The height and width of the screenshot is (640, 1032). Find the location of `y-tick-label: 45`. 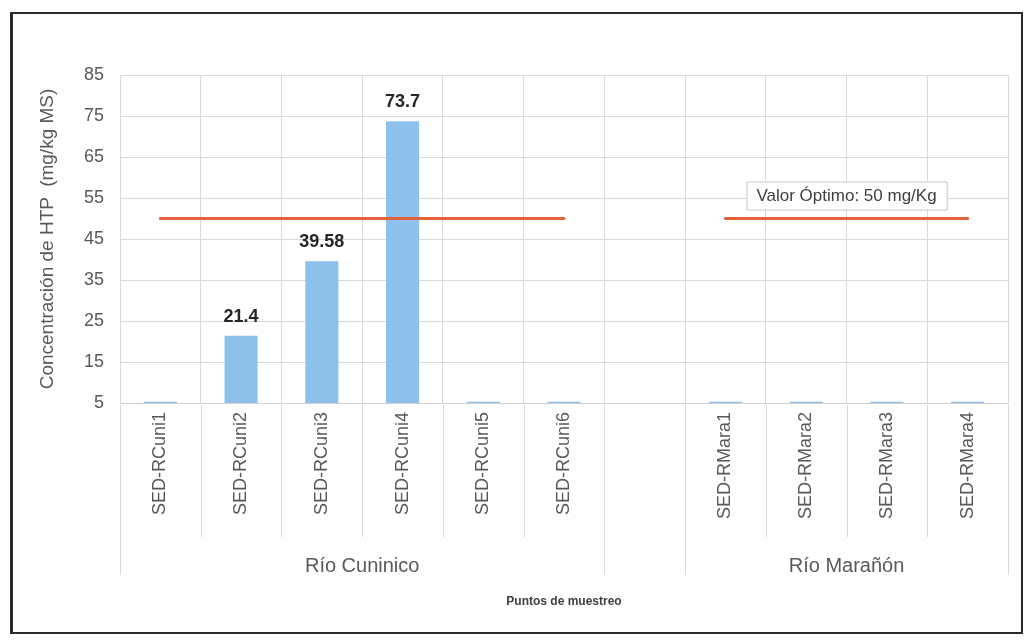

y-tick-label: 45 is located at coordinates (93, 237).